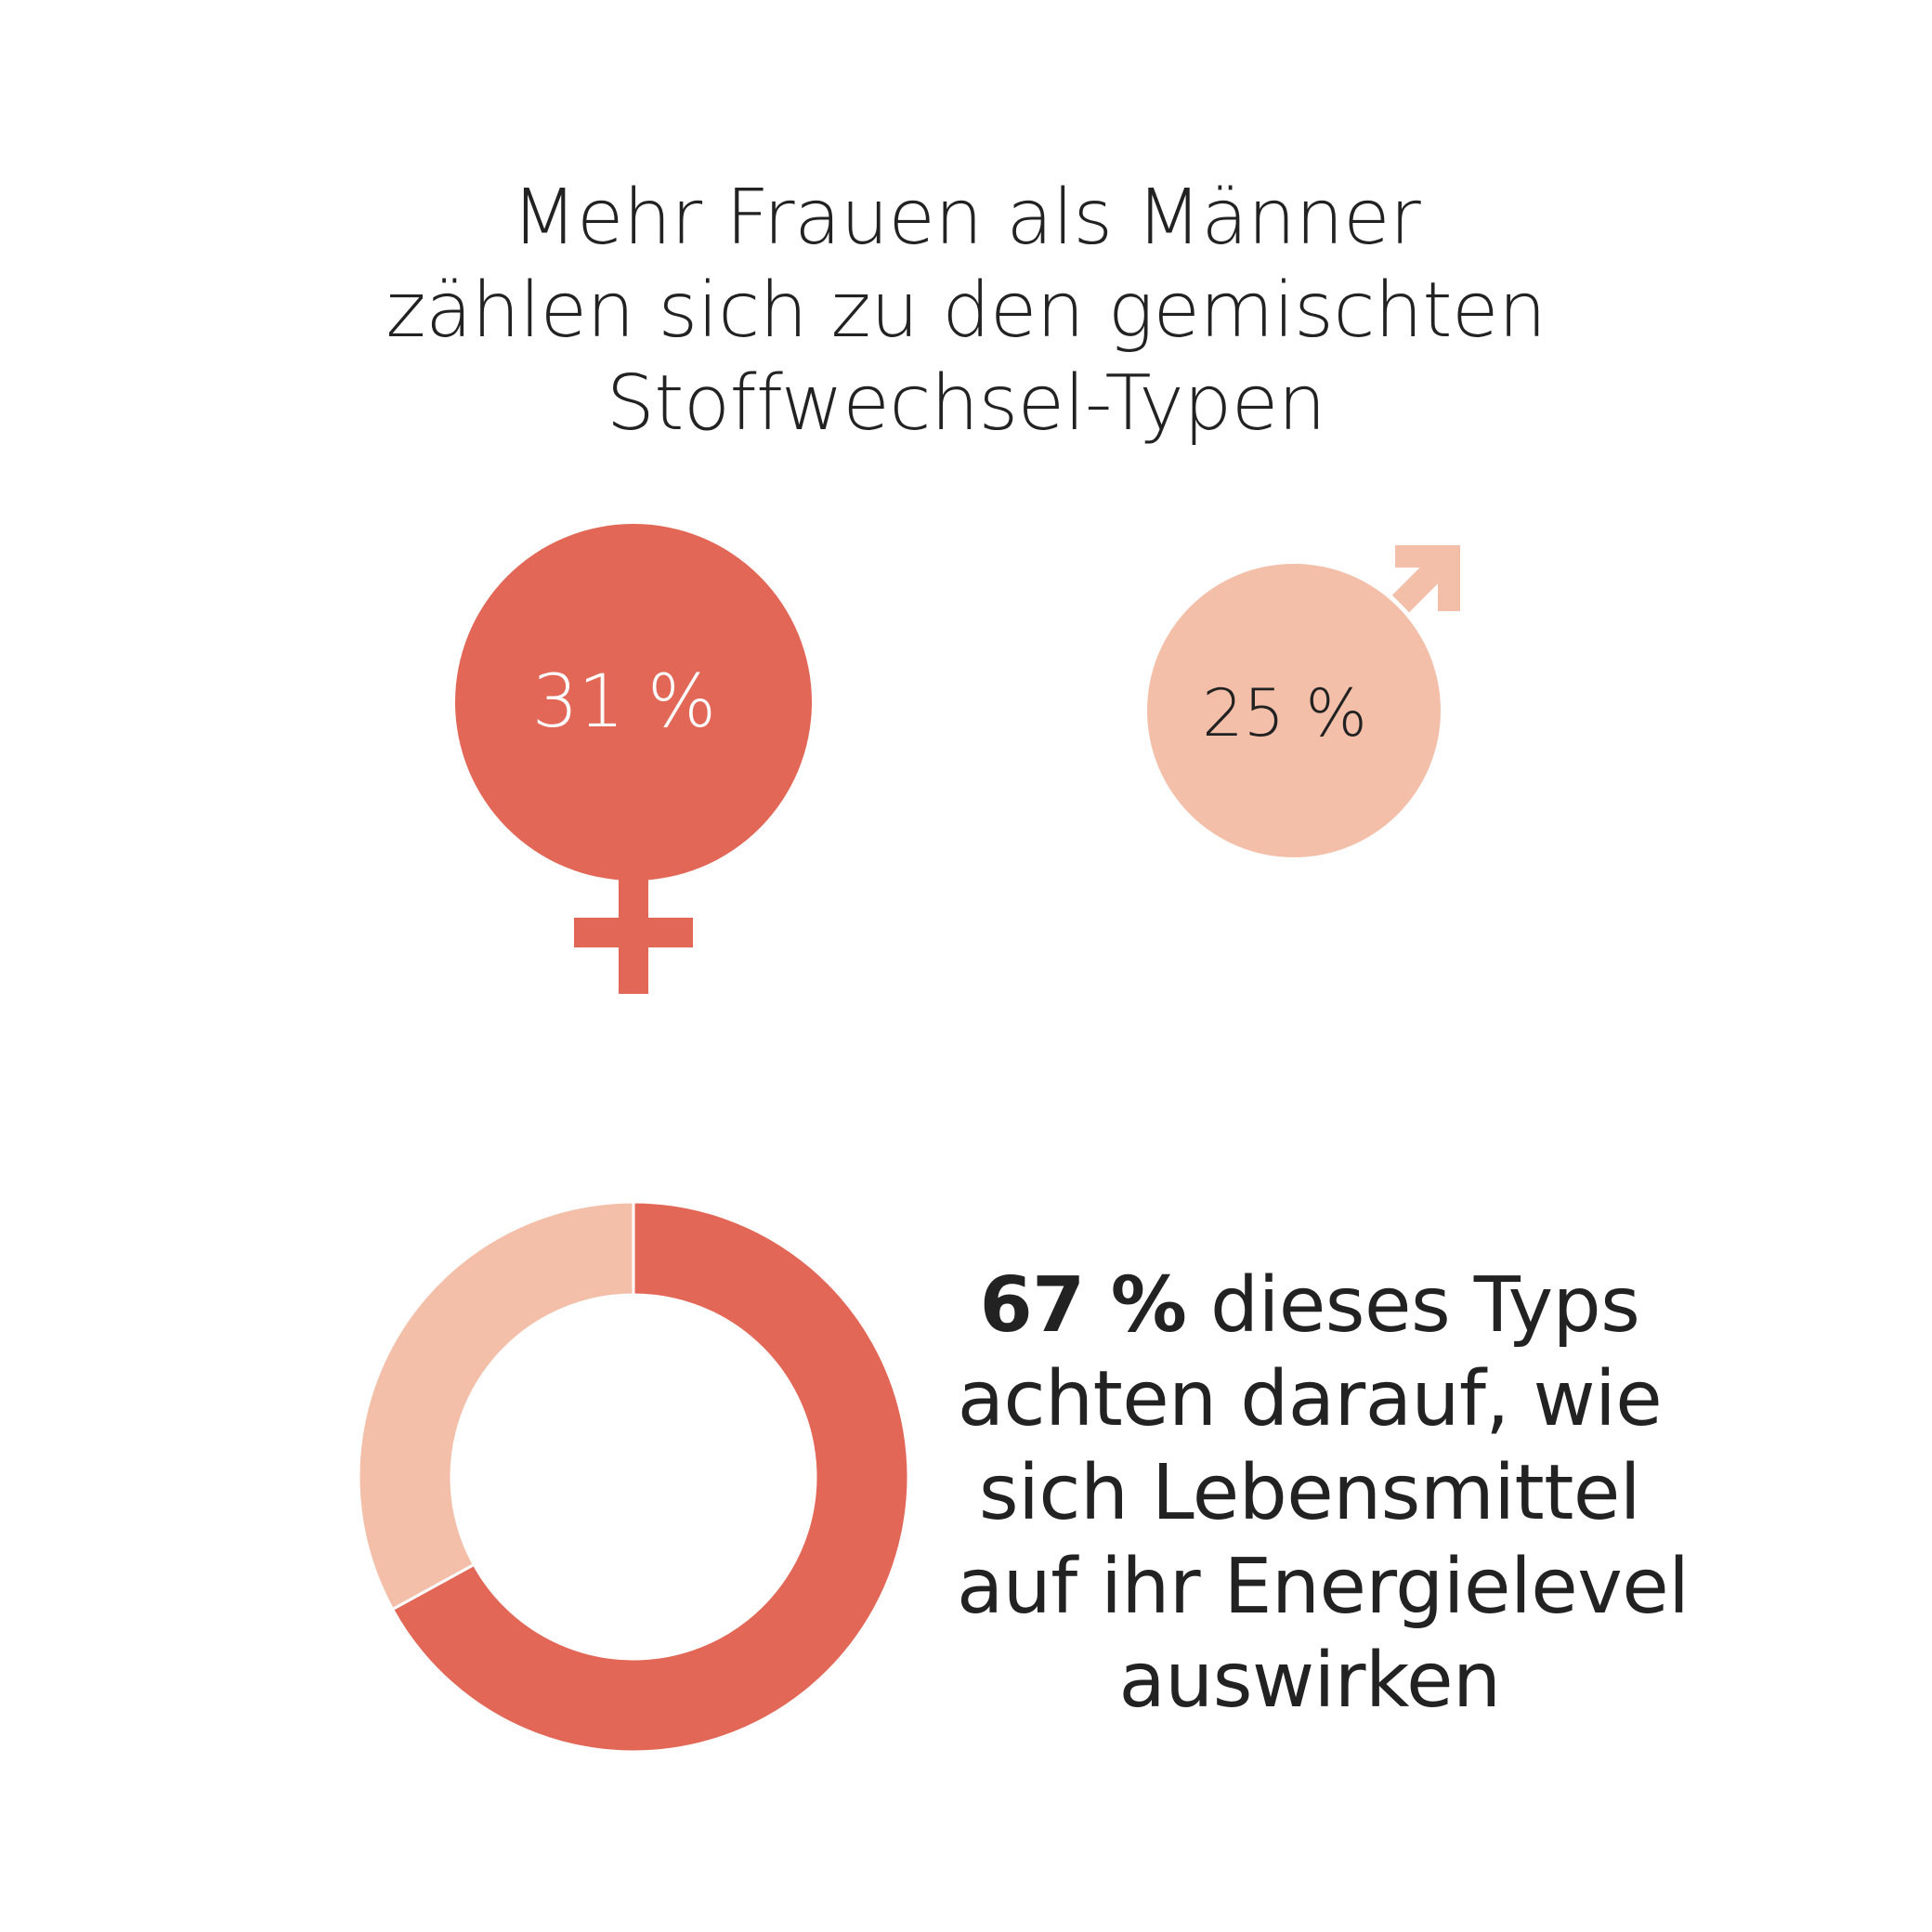  What do you see at coordinates (966, 218) in the screenshot?
I see `chart-title-line-1: Mehr Frauen als Männer` at bounding box center [966, 218].